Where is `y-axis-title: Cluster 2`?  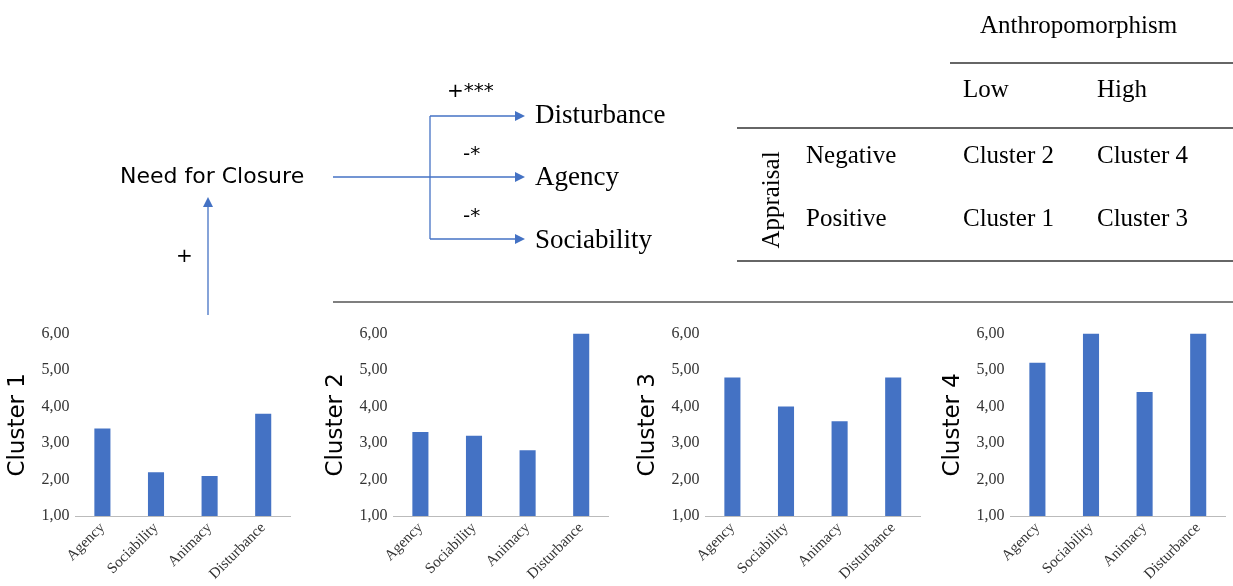 y-axis-title: Cluster 2 is located at coordinates (333, 425).